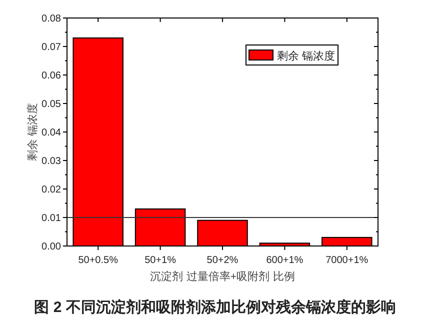  Describe the element at coordinates (52, 76) in the screenshot. I see `y-tick-label: 0.06` at that location.